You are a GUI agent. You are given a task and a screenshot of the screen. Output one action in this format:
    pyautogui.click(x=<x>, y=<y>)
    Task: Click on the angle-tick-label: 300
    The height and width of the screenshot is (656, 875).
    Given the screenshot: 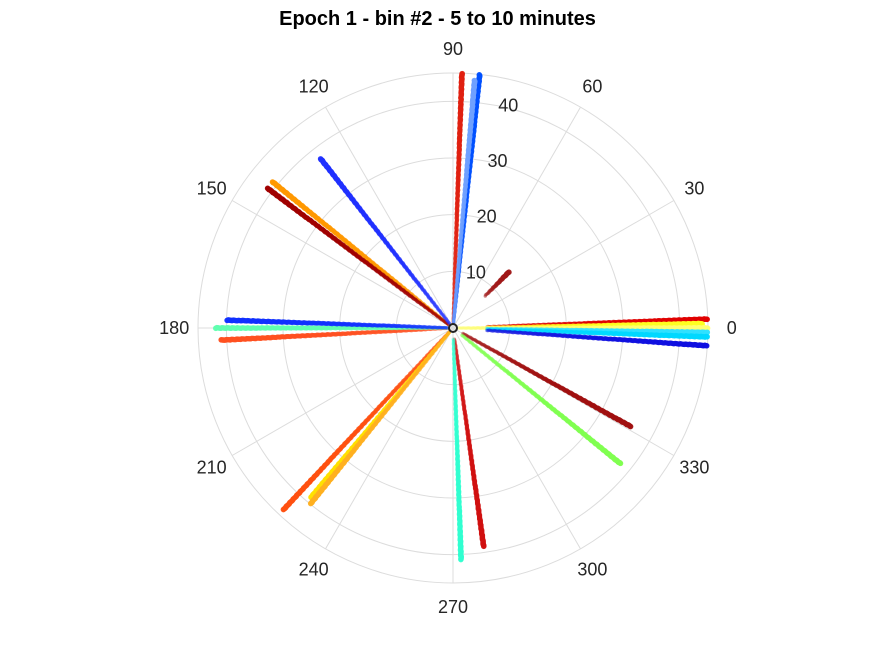 What is the action you would take?
    pyautogui.click(x=592, y=569)
    